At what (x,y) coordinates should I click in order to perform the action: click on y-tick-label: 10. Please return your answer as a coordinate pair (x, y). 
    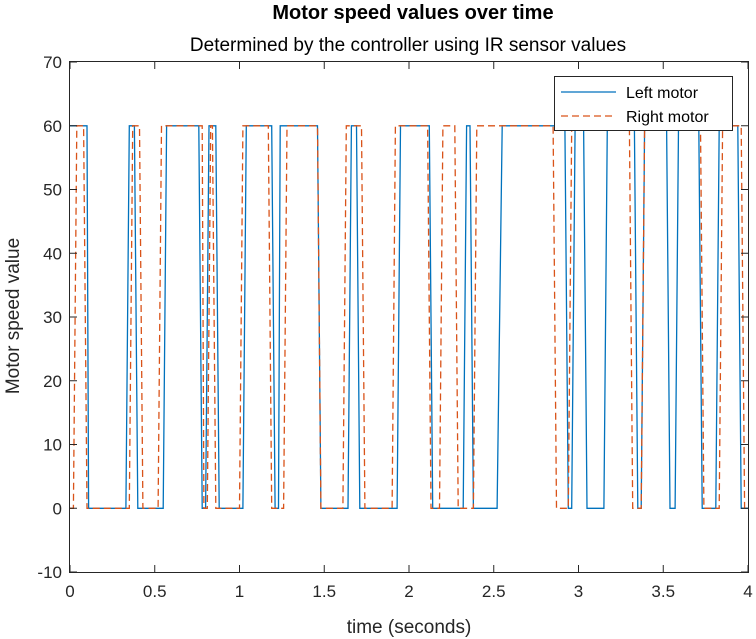
    Looking at the image, I should click on (52, 445).